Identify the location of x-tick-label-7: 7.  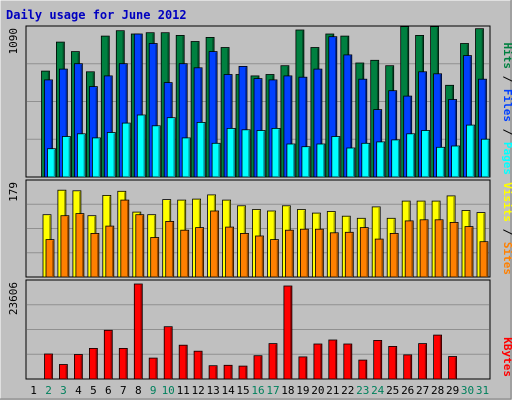
(123, 390).